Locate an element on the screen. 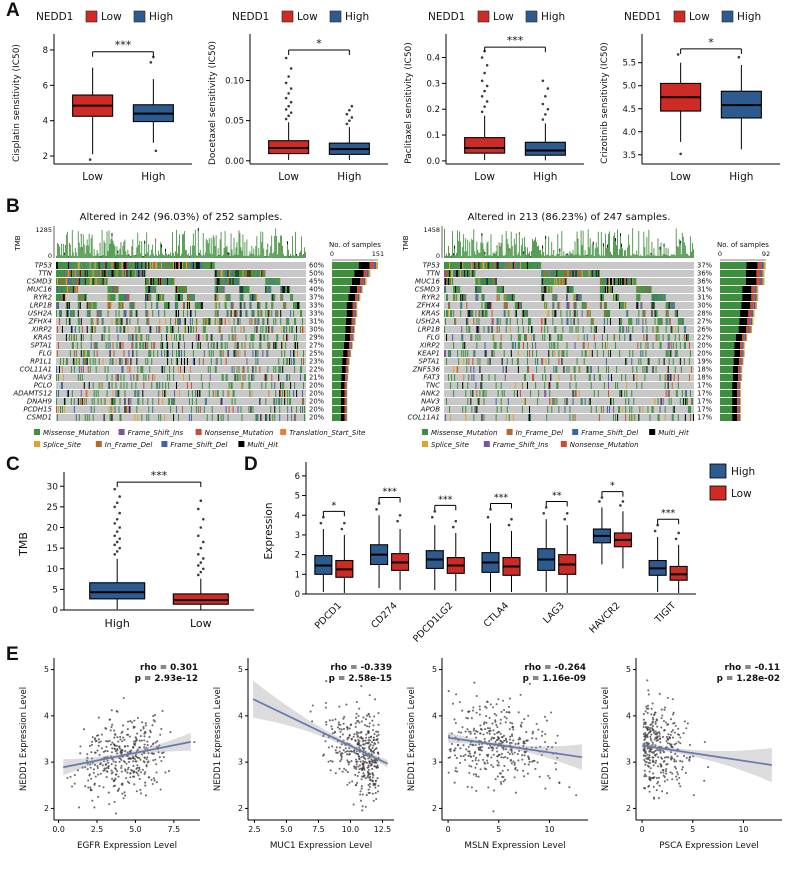 The image size is (788, 869). svg-text: 25 is located at coordinates (52, 508).